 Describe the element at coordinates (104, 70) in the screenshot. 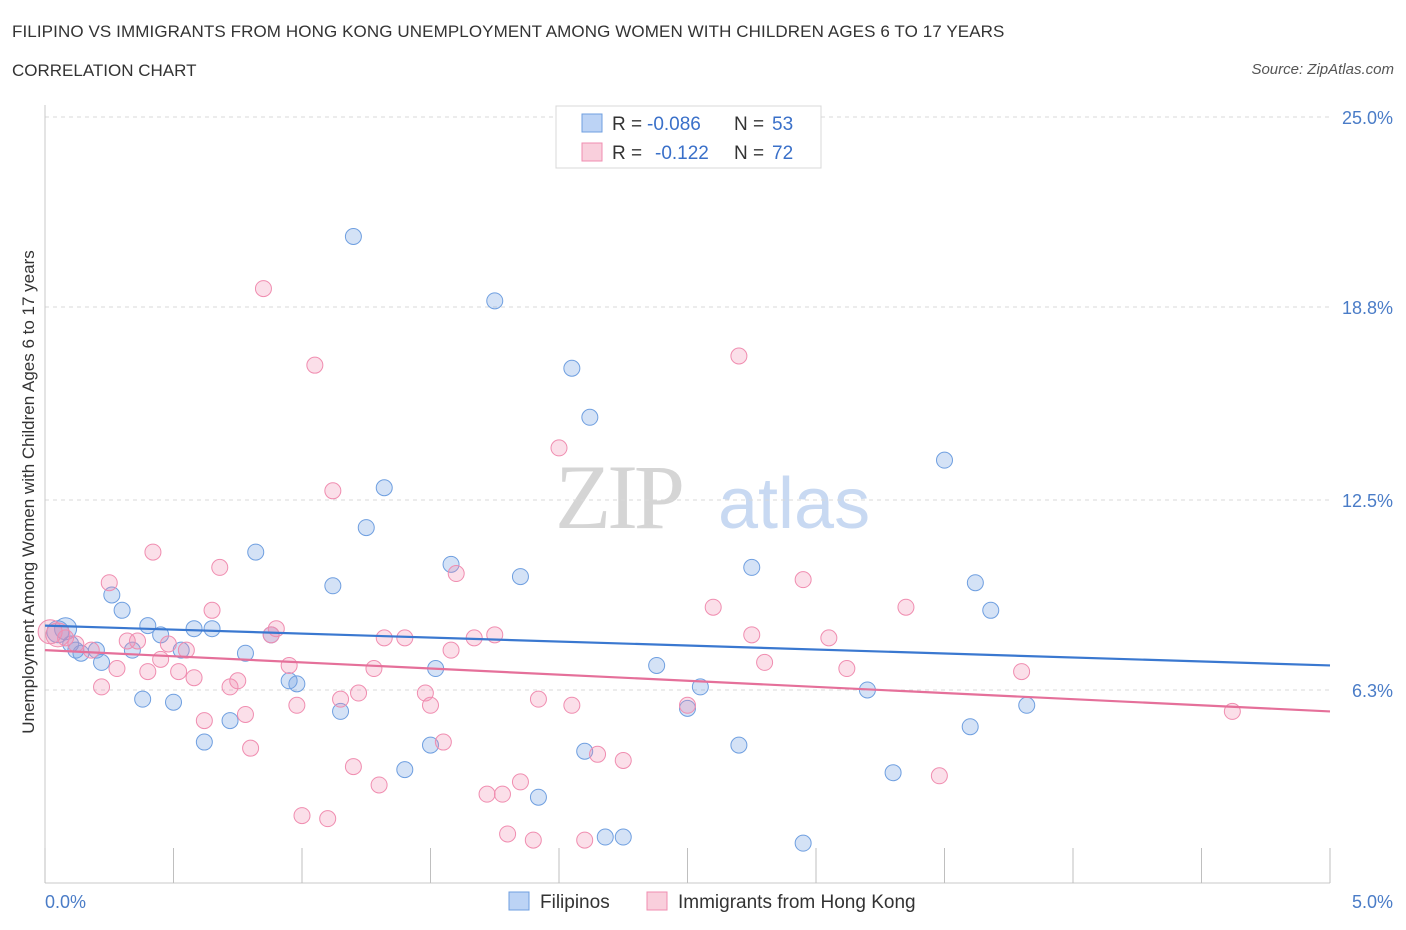

I see `chart-subtitle: CORRELATION CHART` at that location.